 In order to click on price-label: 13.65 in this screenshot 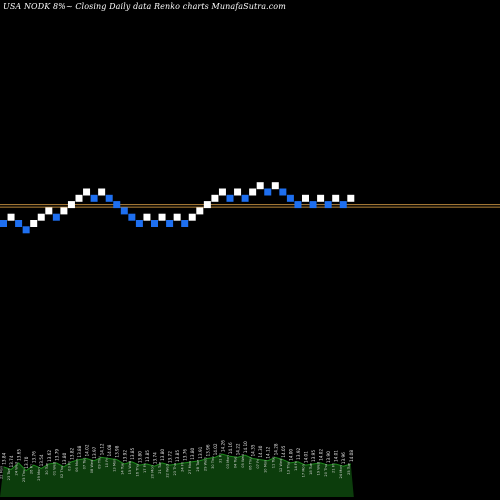, I will do `click(19, 455)`.